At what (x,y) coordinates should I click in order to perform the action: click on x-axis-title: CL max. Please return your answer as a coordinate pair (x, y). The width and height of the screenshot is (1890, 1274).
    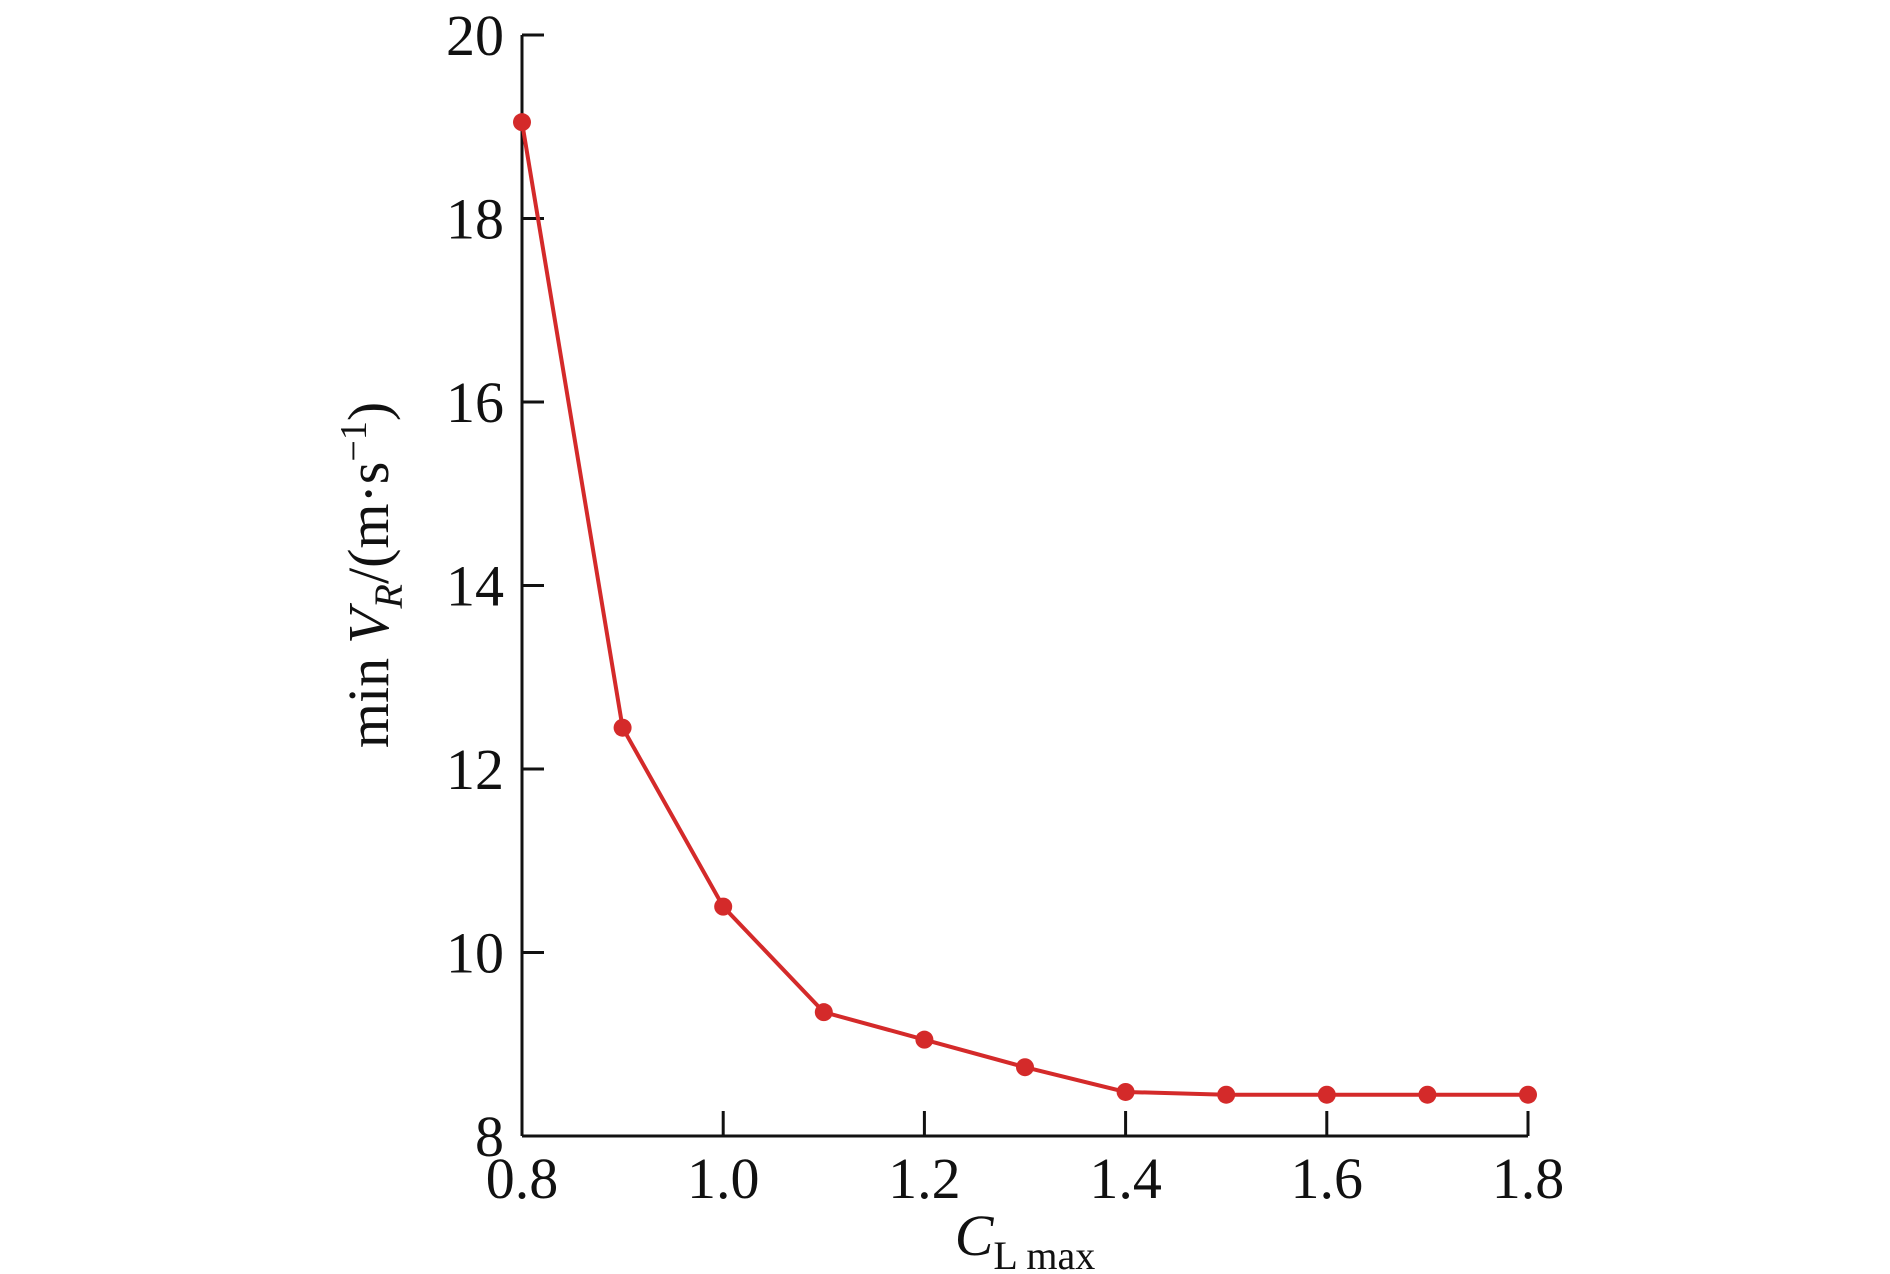
    Looking at the image, I should click on (1025, 1238).